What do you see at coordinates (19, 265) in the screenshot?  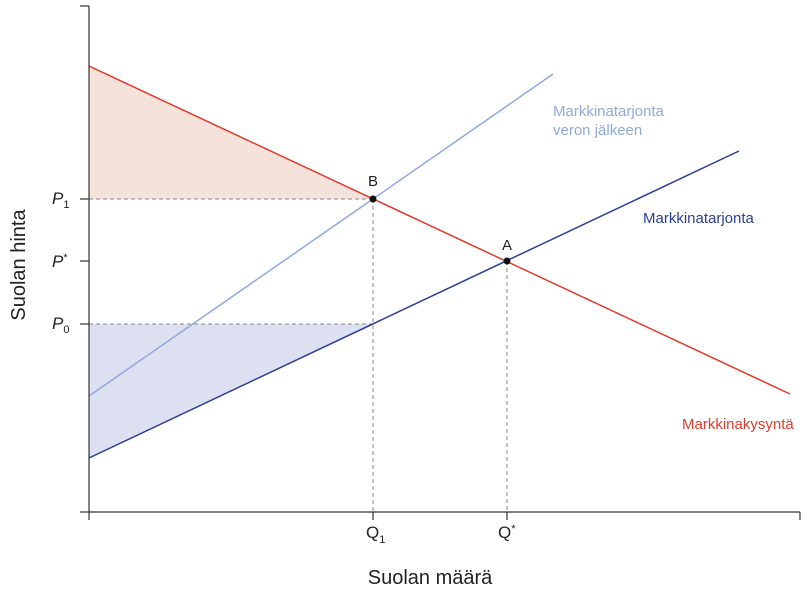 I see `y-axis-title: Suolan hinta` at bounding box center [19, 265].